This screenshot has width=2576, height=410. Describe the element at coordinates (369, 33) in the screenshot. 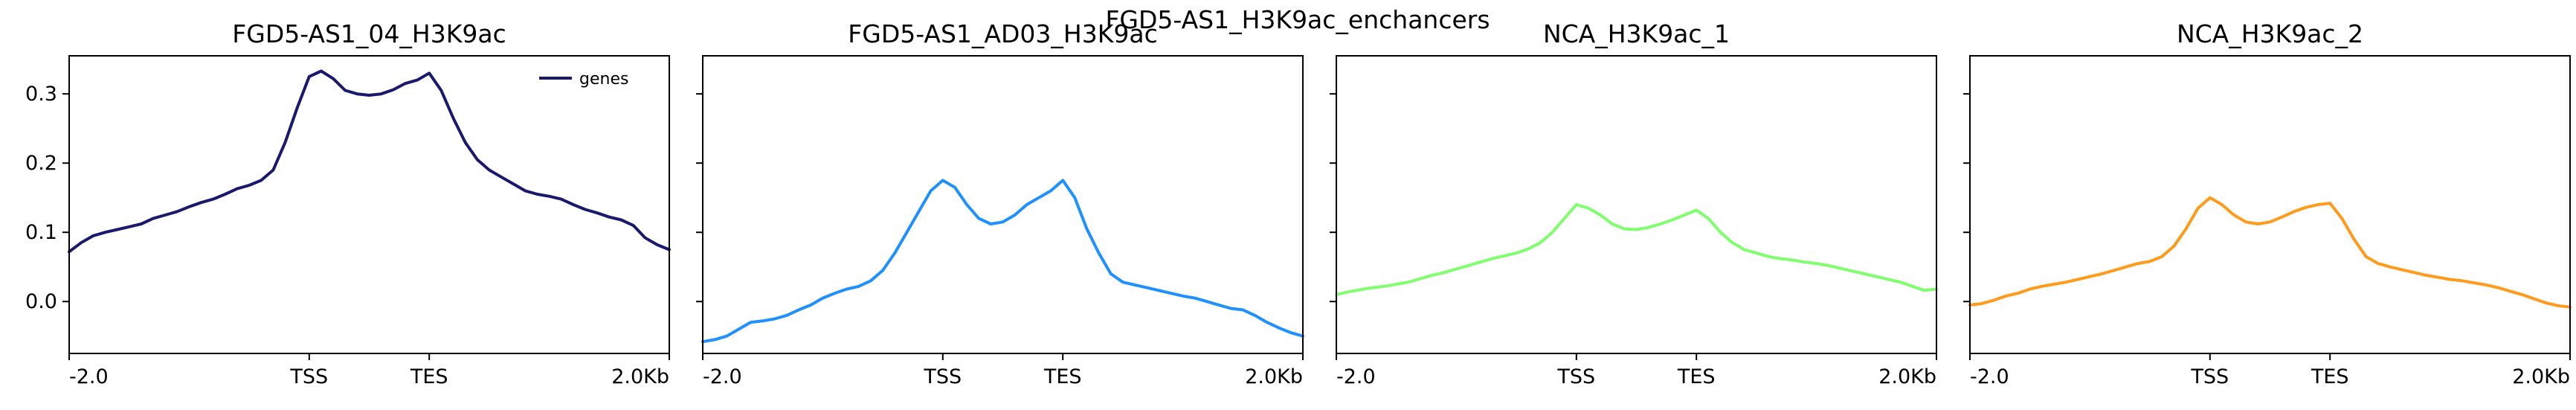

I see `panel-title: FGD5-AS1_04_H3K9ac` at that location.